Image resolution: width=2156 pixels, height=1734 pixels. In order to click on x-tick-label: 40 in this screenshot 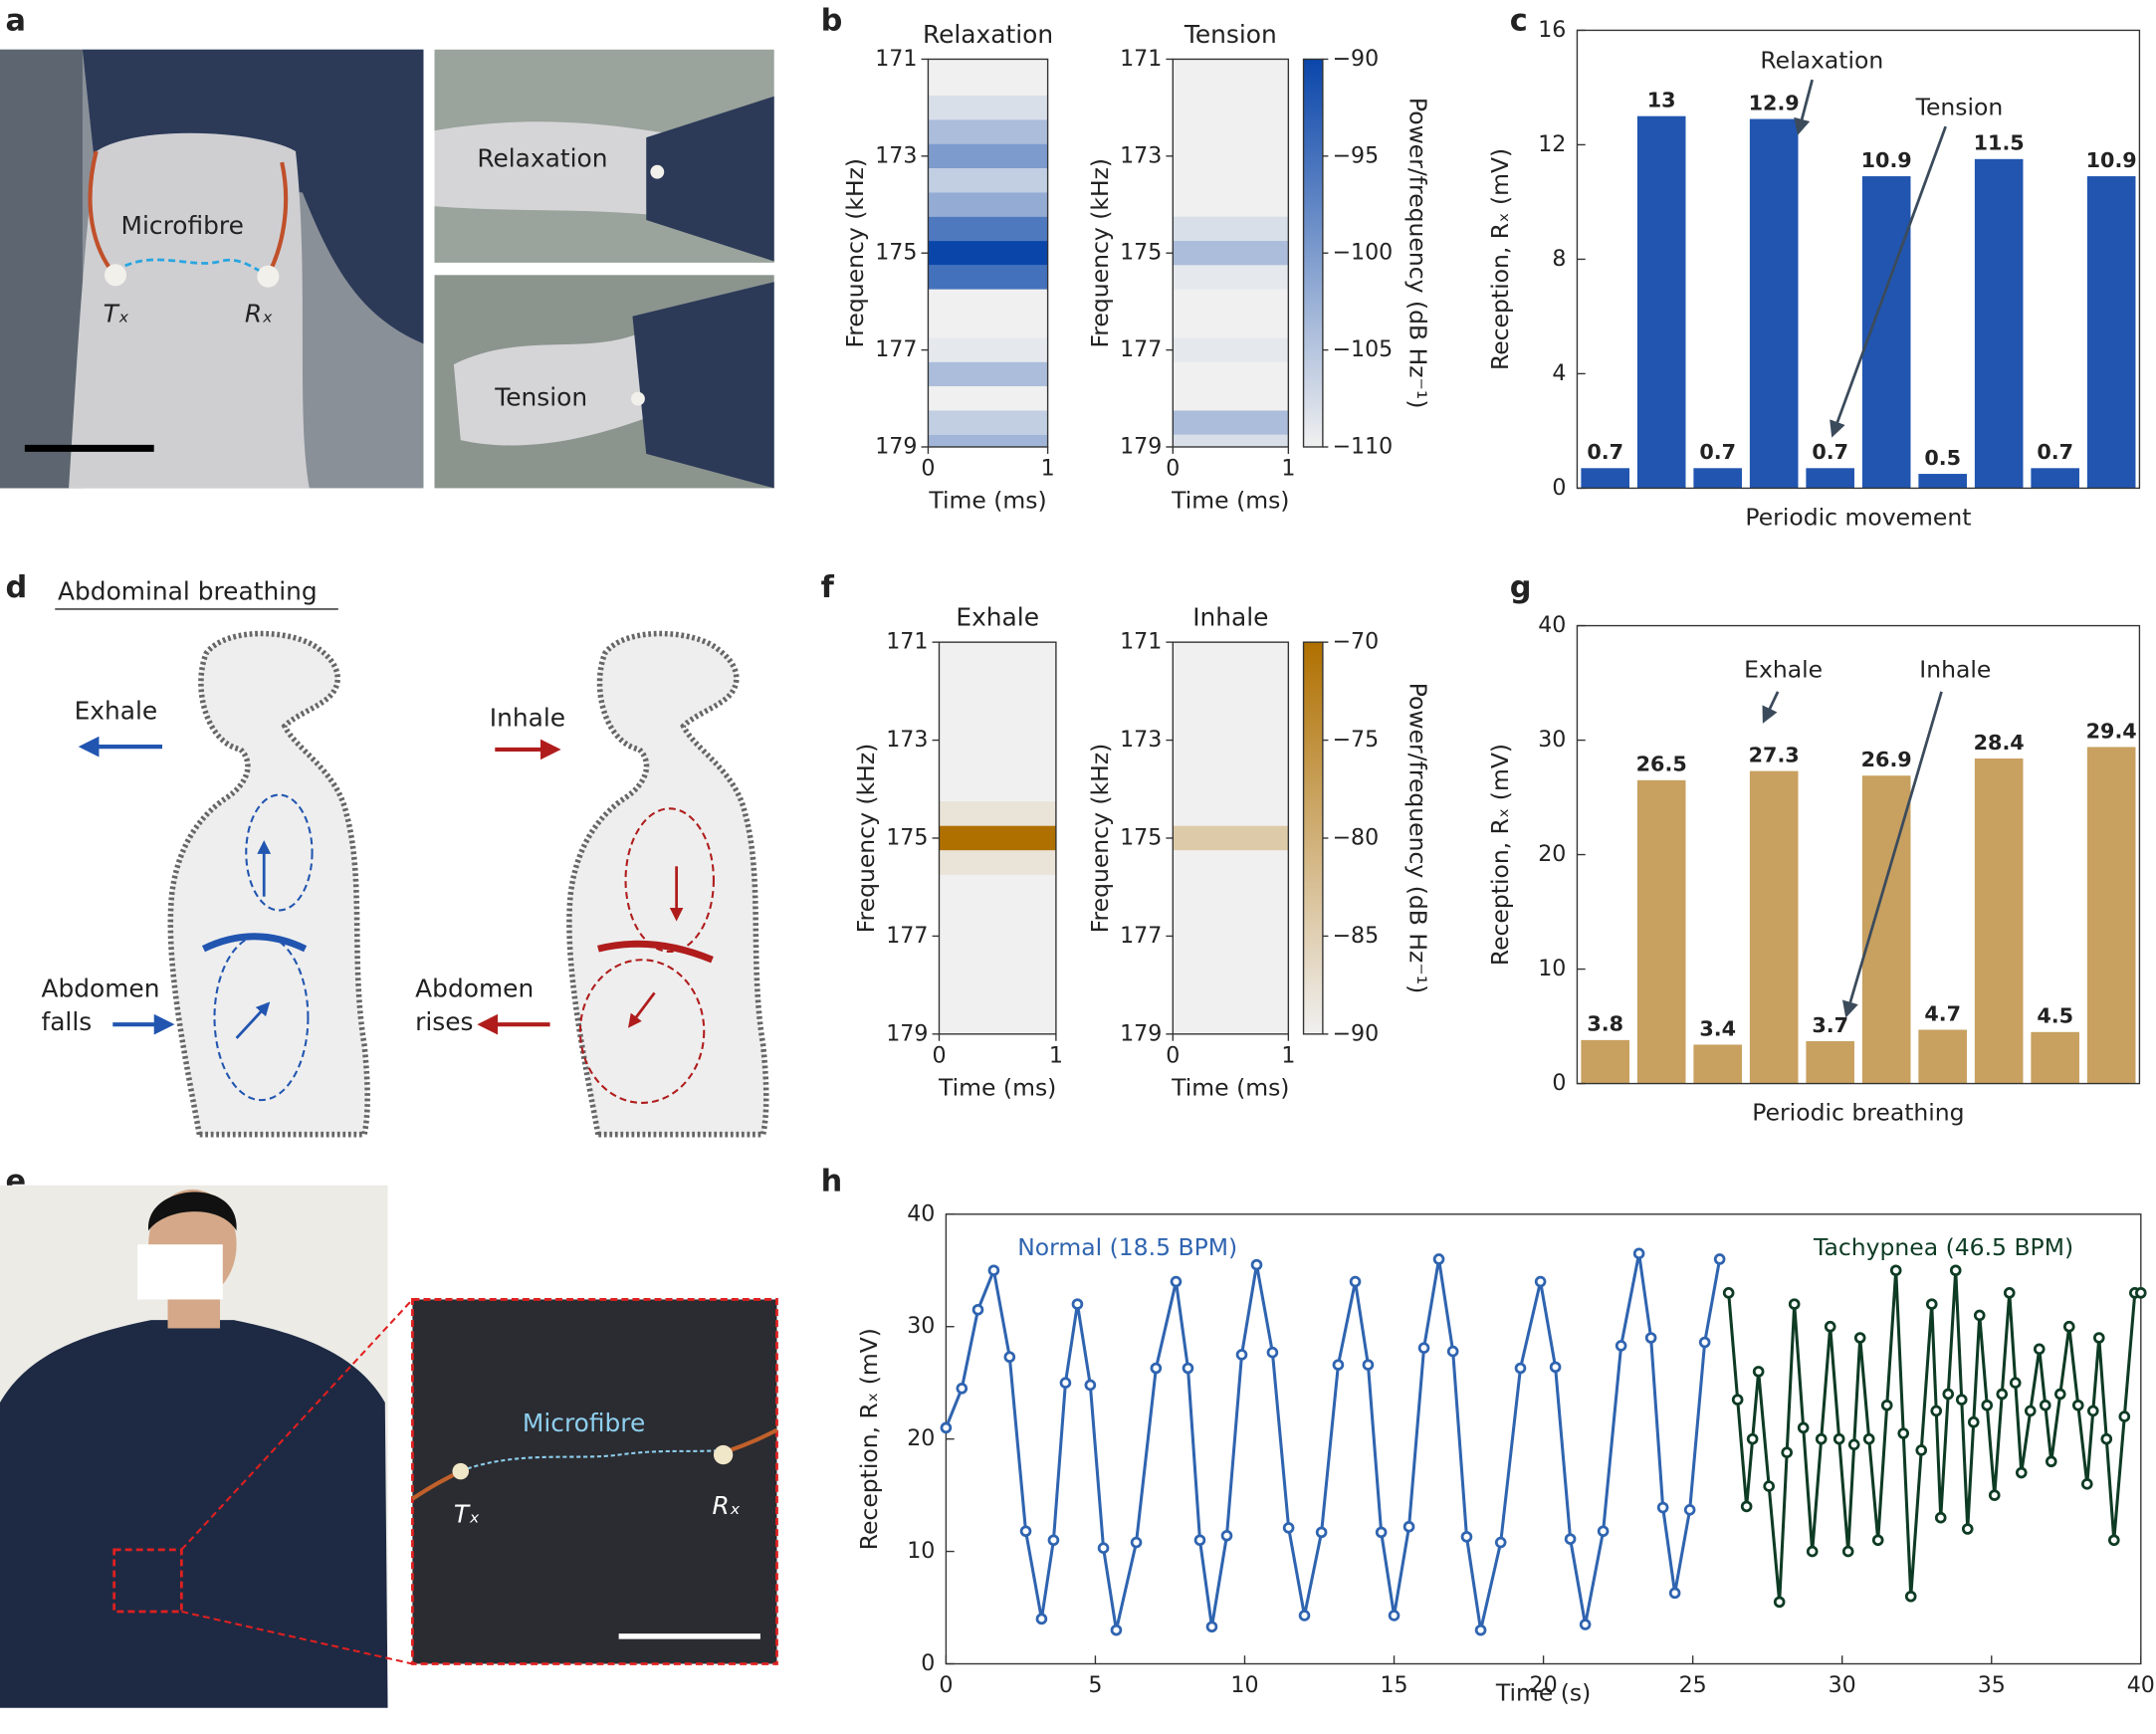, I will do `click(2141, 1685)`.